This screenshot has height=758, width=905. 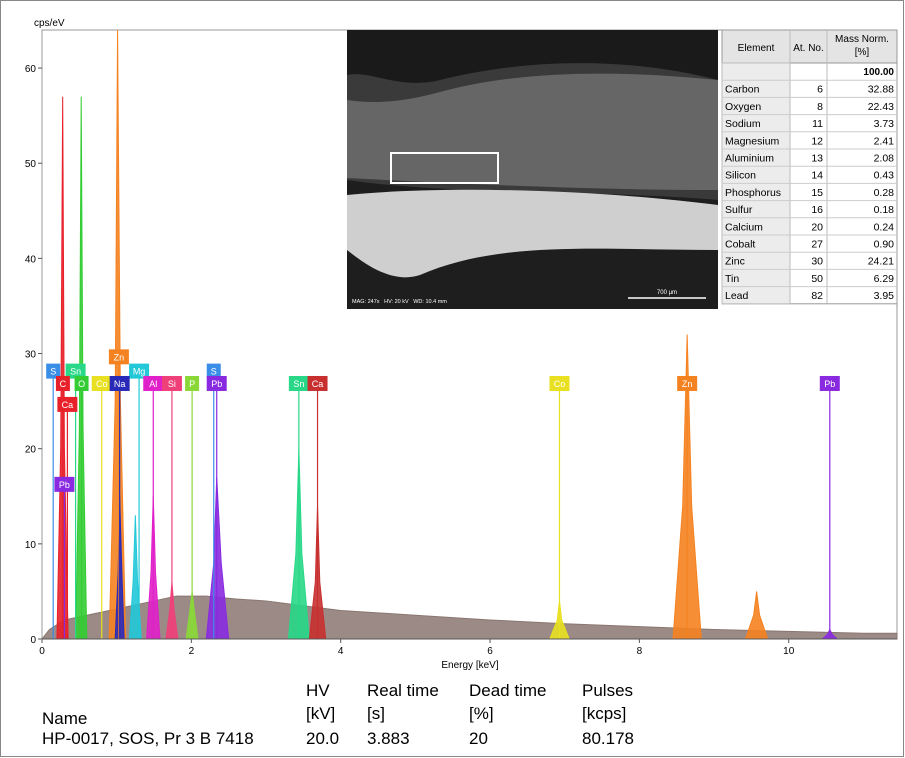 I want to click on y-tick-label: 10, so click(x=31, y=545).